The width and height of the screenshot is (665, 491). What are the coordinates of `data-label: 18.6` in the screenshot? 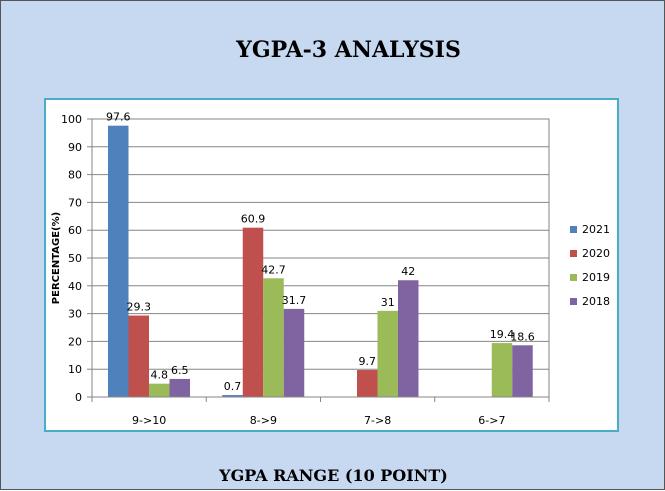 It's located at (522, 336).